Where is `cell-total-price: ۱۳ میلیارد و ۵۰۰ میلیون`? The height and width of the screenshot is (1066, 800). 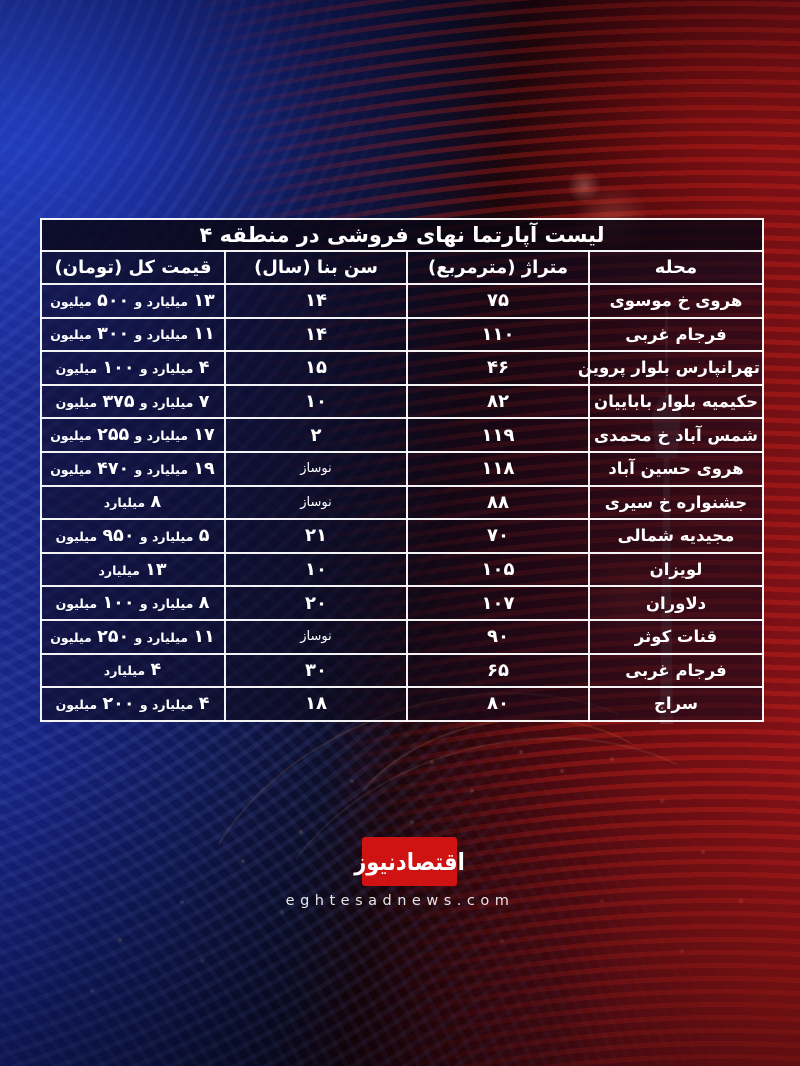 cell-total-price: ۱۳ میلیارد و ۵۰۰ میلیون is located at coordinates (133, 301).